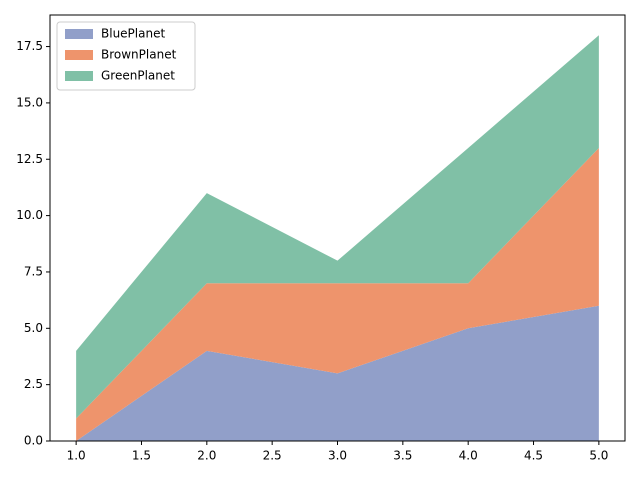 The image size is (640, 480). I want to click on x-tick-label: 5.0, so click(598, 456).